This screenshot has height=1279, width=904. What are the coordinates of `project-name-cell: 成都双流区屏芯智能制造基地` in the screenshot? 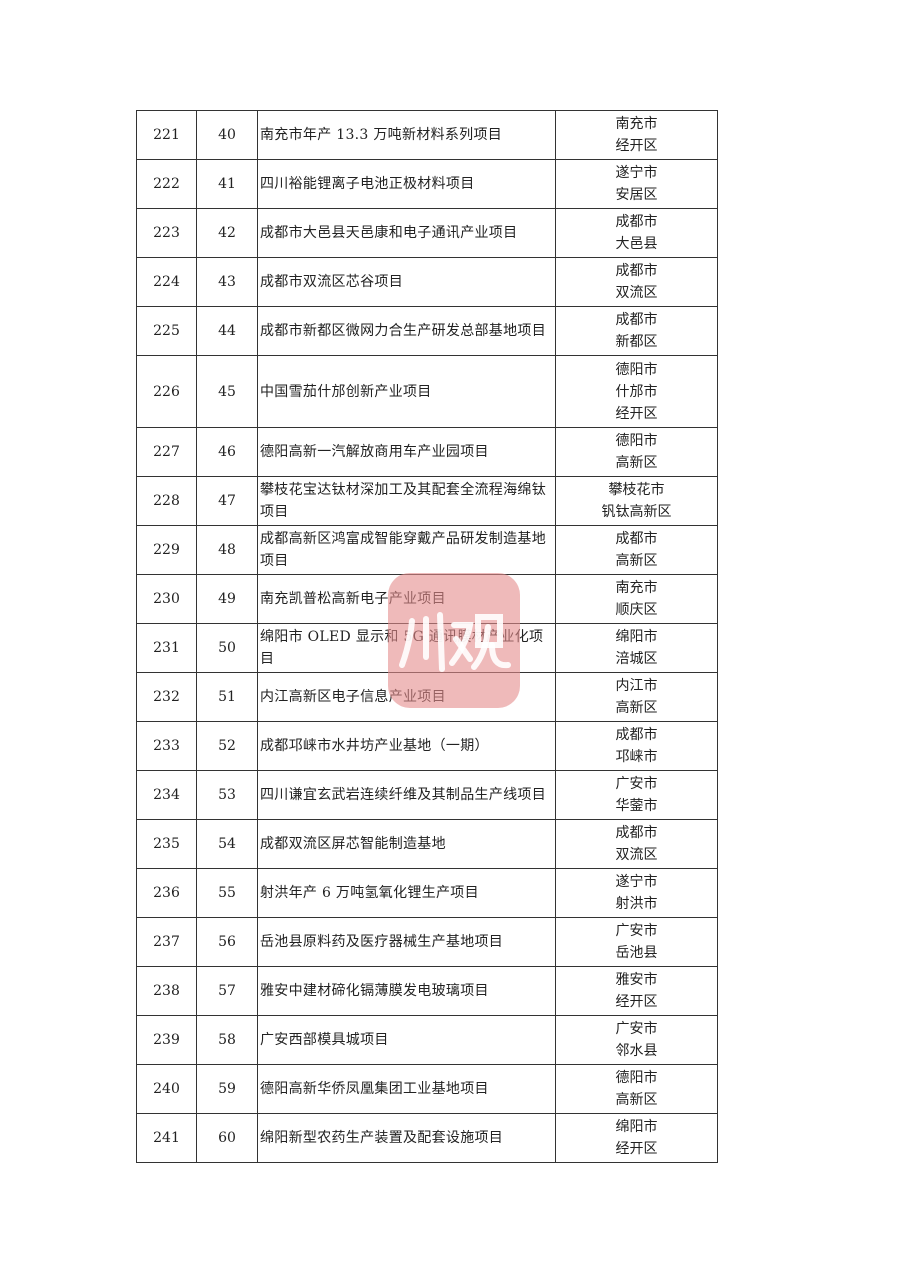 It's located at (406, 844).